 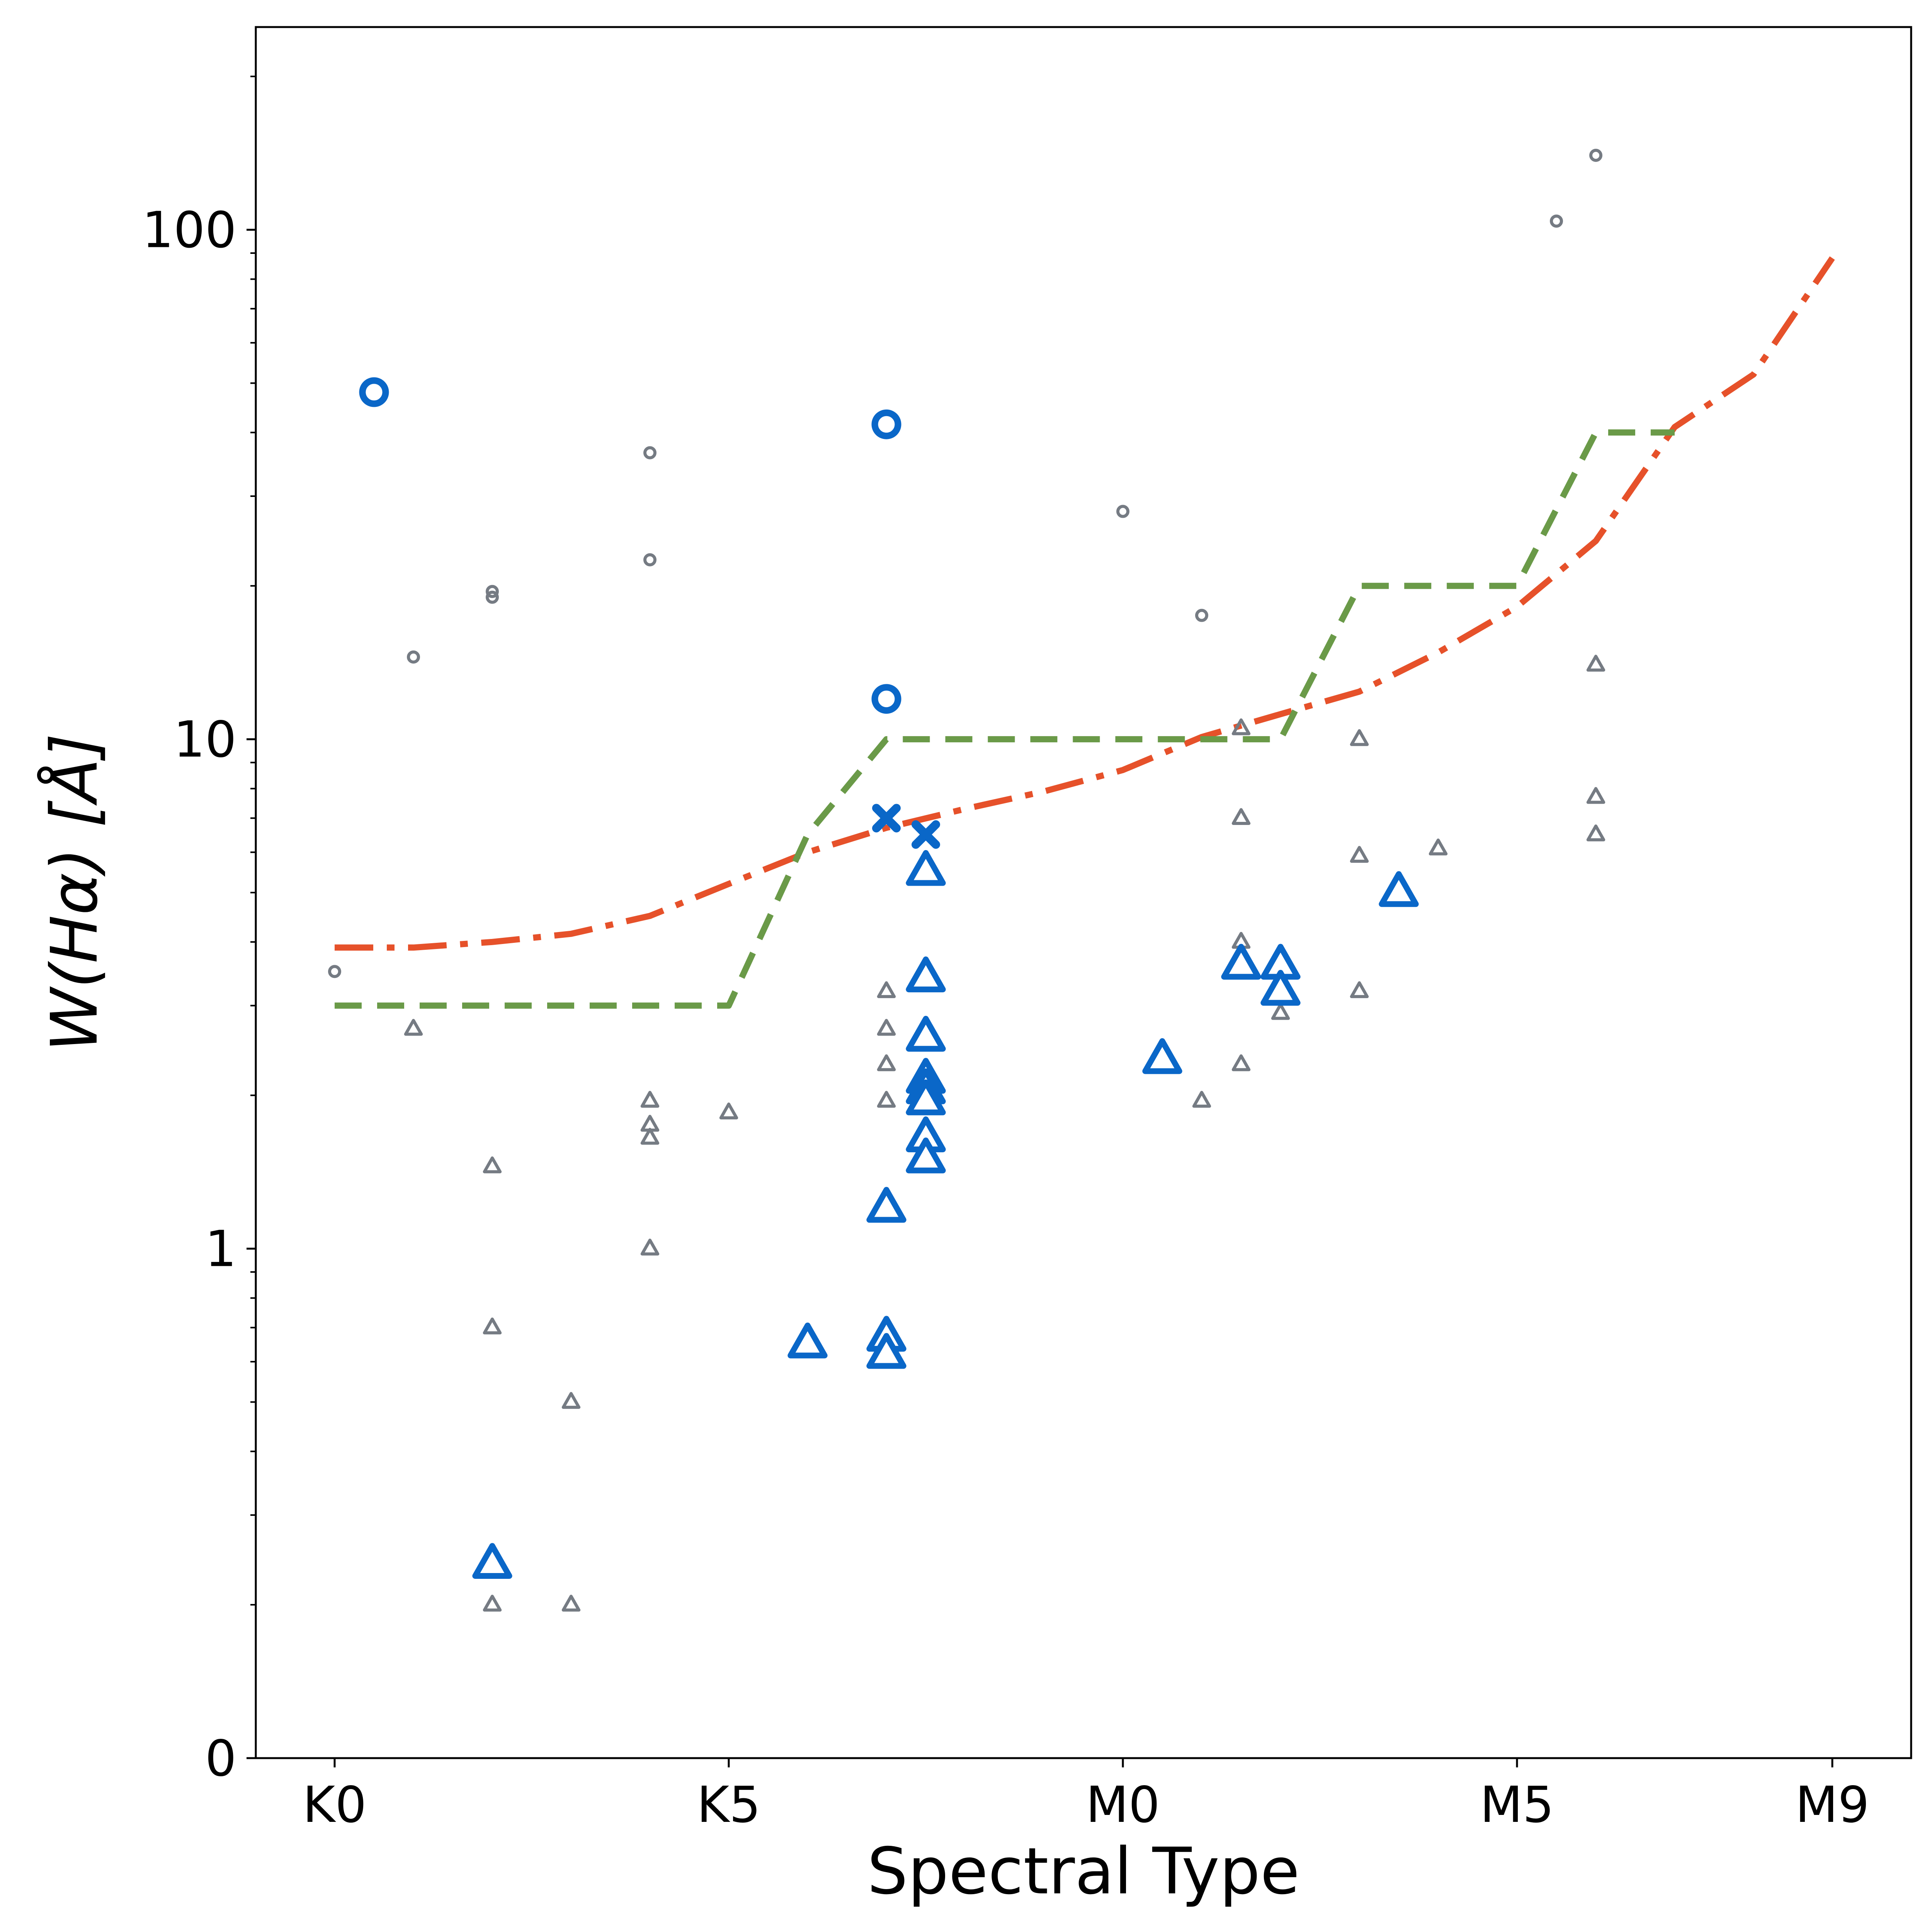 What do you see at coordinates (1123, 1805) in the screenshot?
I see `x-tick-label: M0` at bounding box center [1123, 1805].